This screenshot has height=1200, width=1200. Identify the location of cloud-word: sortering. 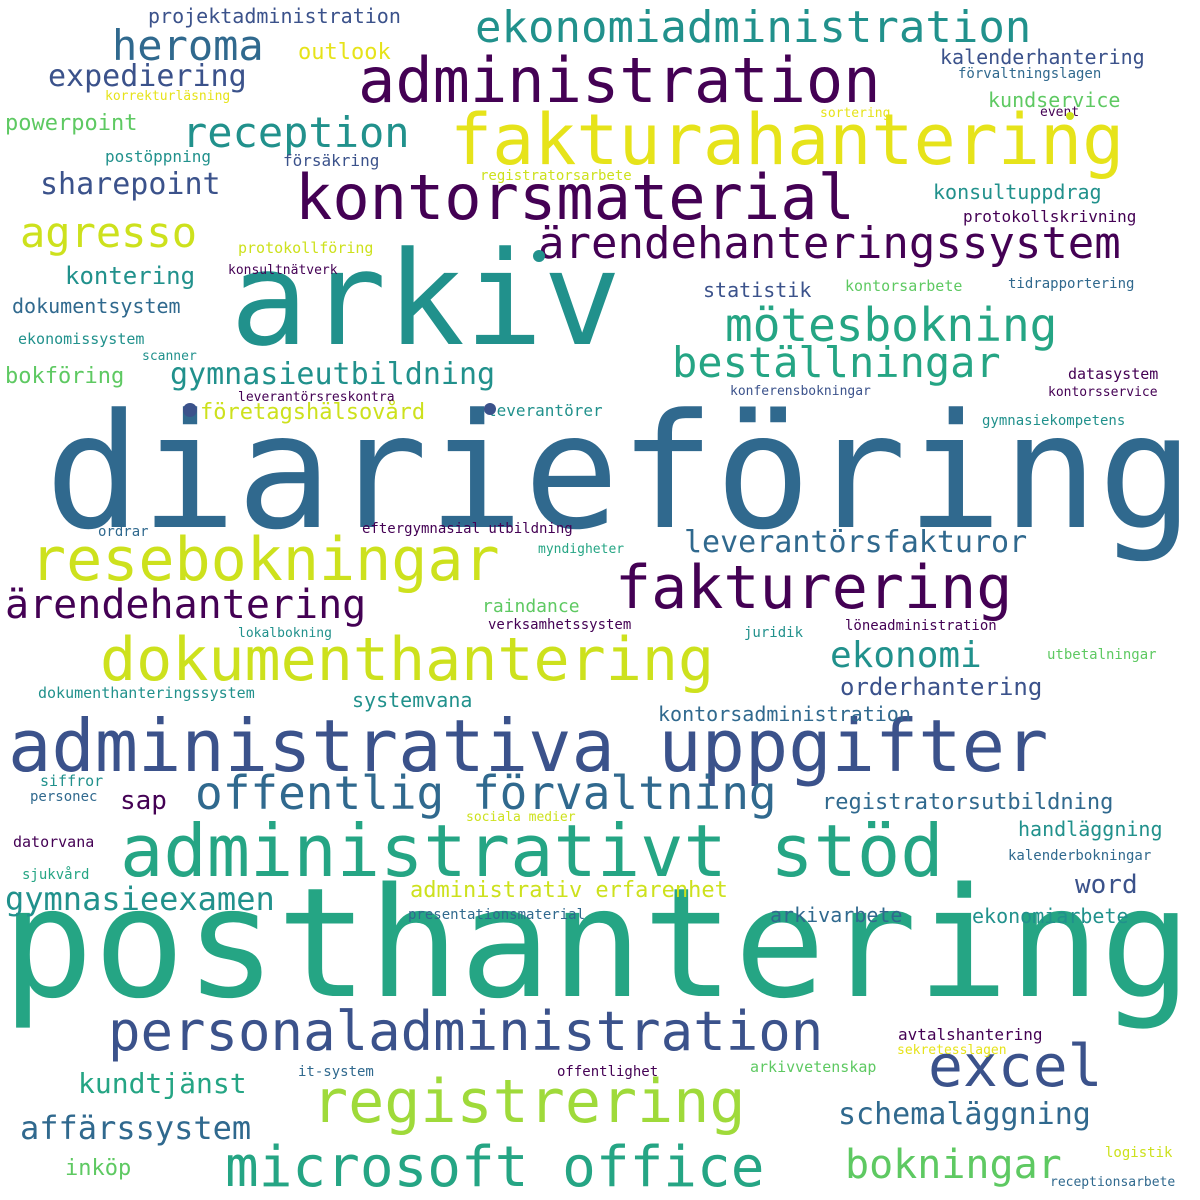
(855, 113).